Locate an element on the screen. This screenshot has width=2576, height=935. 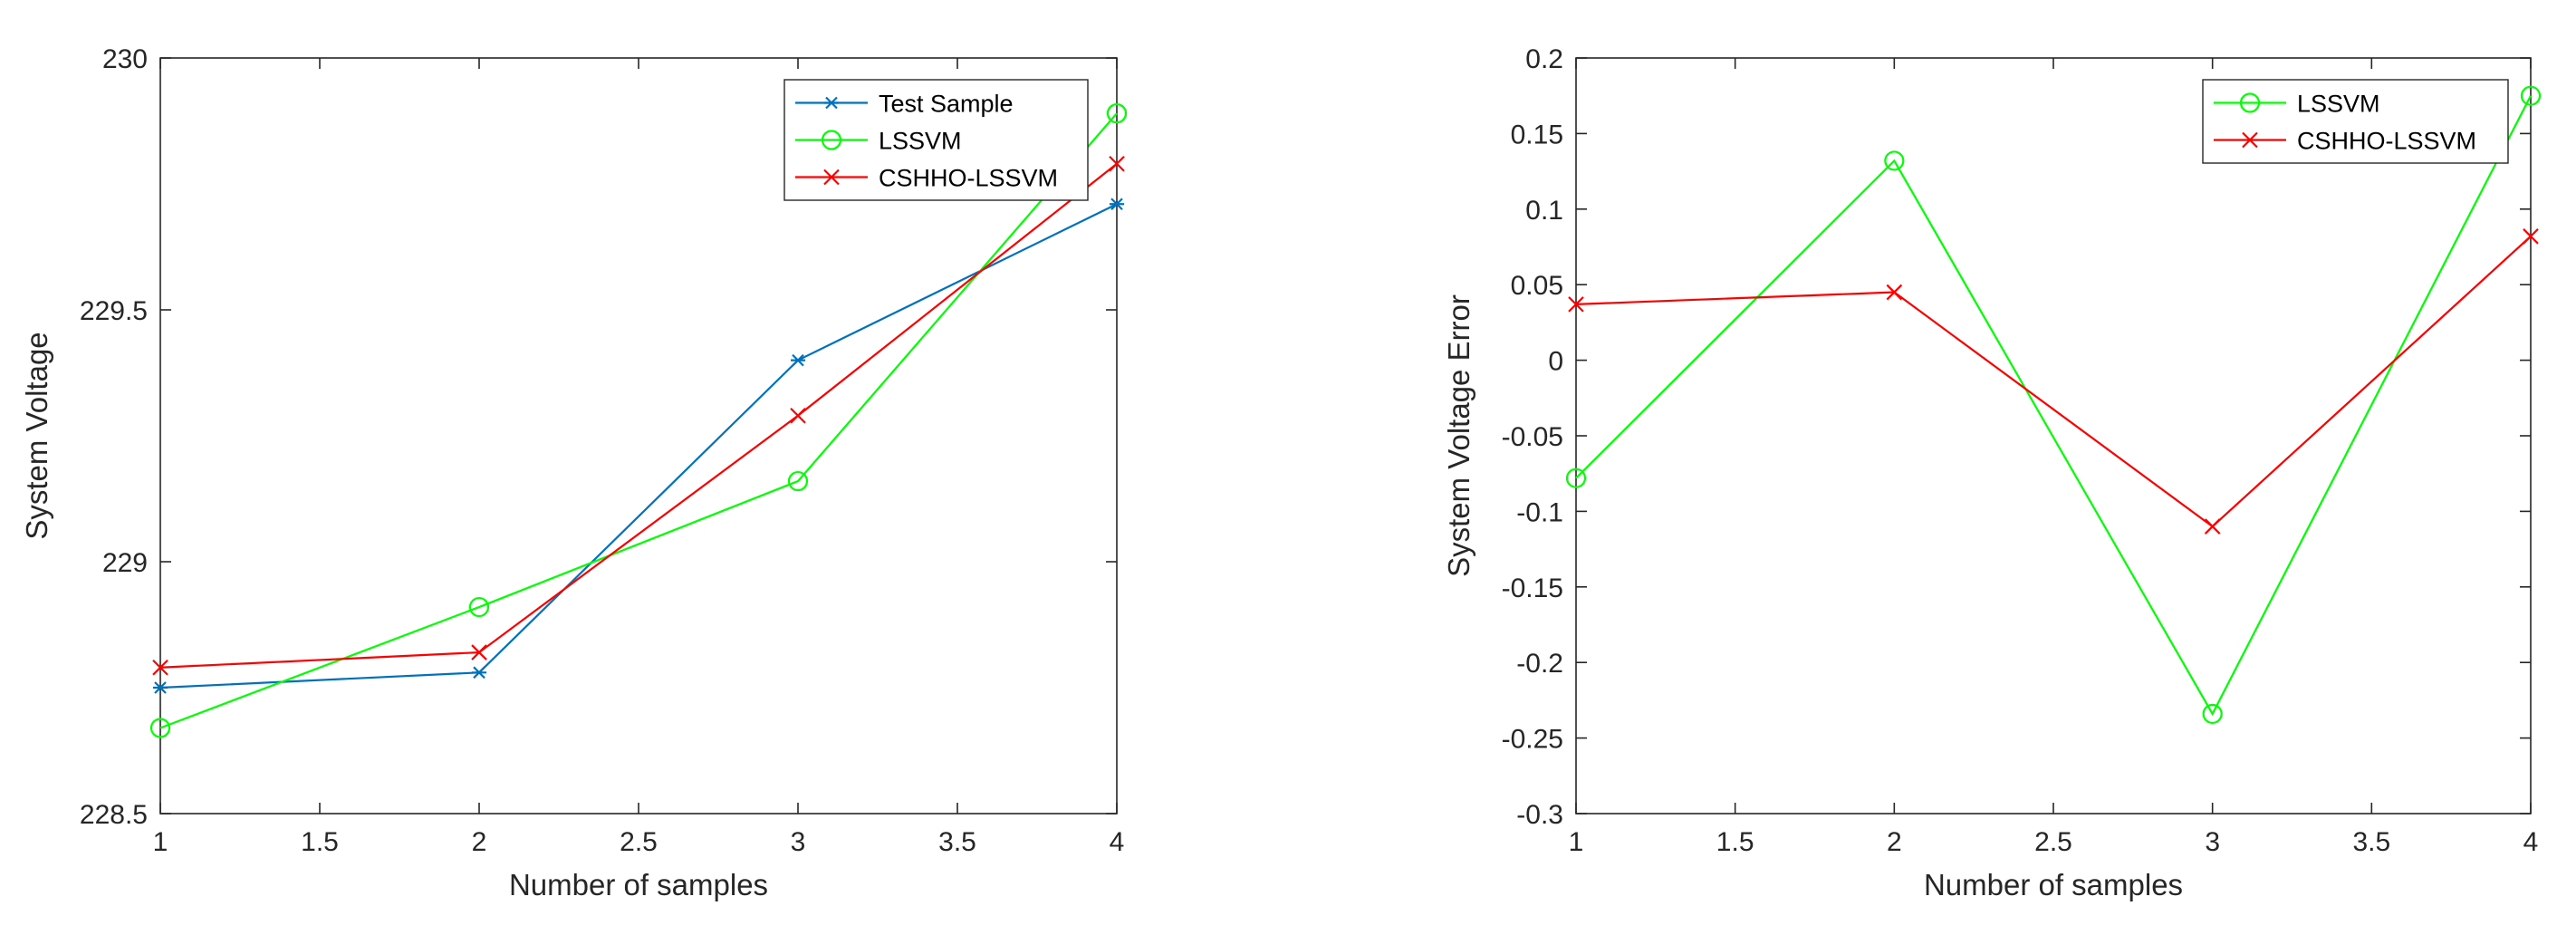
y-axis-label: System Voltage Error is located at coordinates (1458, 436).